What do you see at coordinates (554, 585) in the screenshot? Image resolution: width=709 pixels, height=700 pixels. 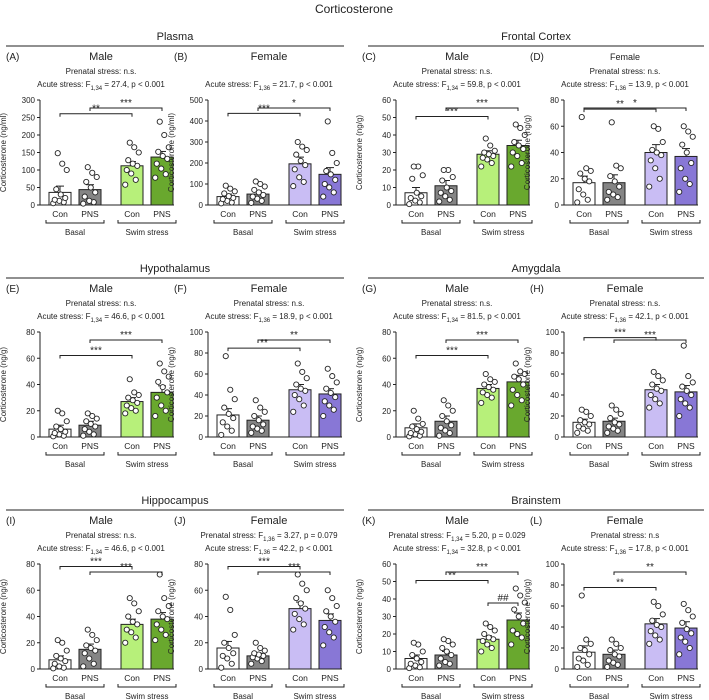 I see `y-tick-label: 80` at bounding box center [554, 585].